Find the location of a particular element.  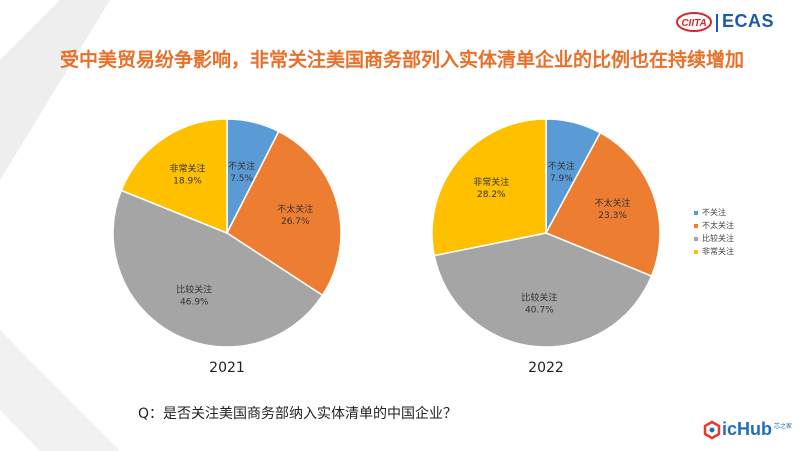

chart-2022-year: 2022 is located at coordinates (546, 368).